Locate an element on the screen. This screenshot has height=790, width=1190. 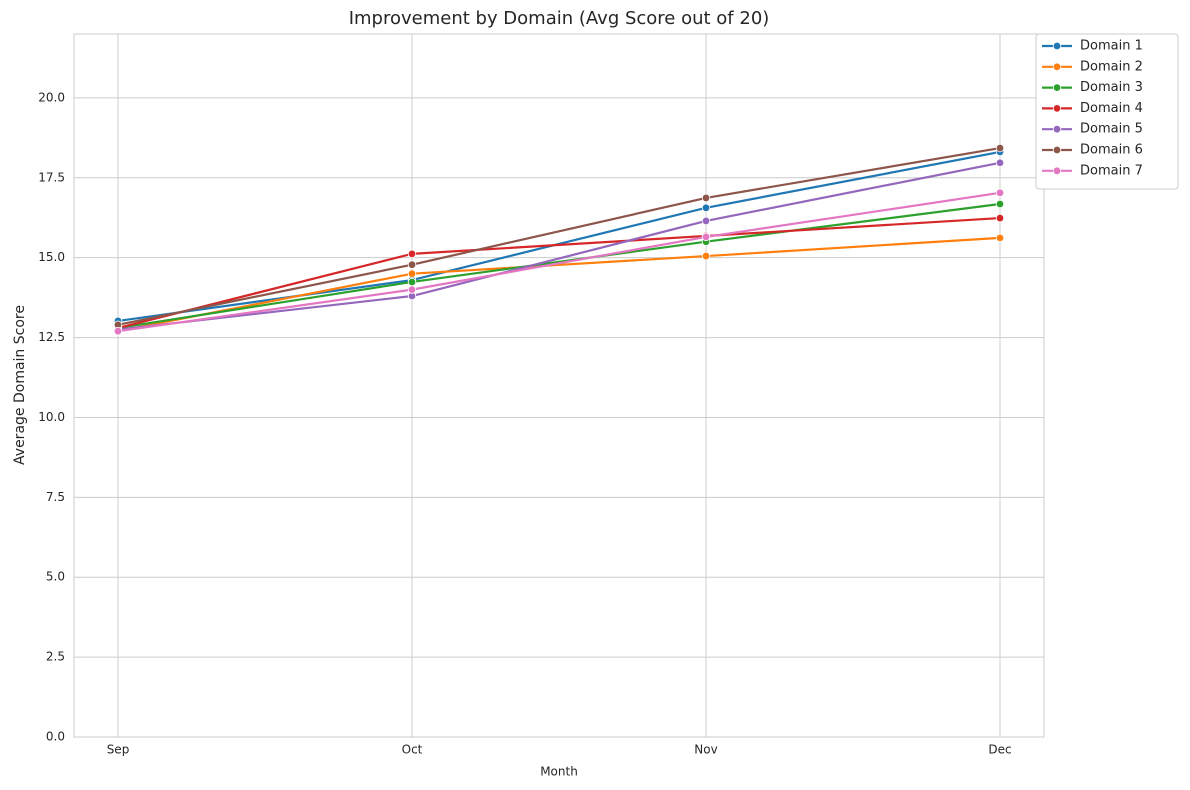
legend-label: Domain 3 is located at coordinates (1111, 87).